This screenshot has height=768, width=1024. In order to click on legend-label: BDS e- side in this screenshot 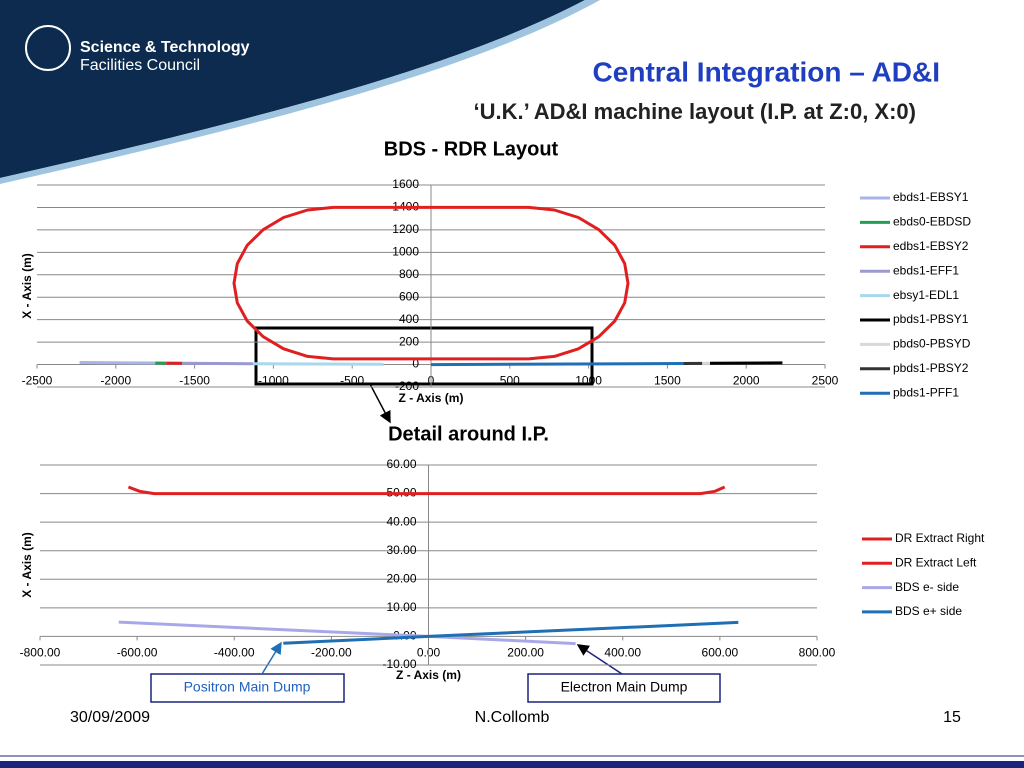, I will do `click(927, 587)`.